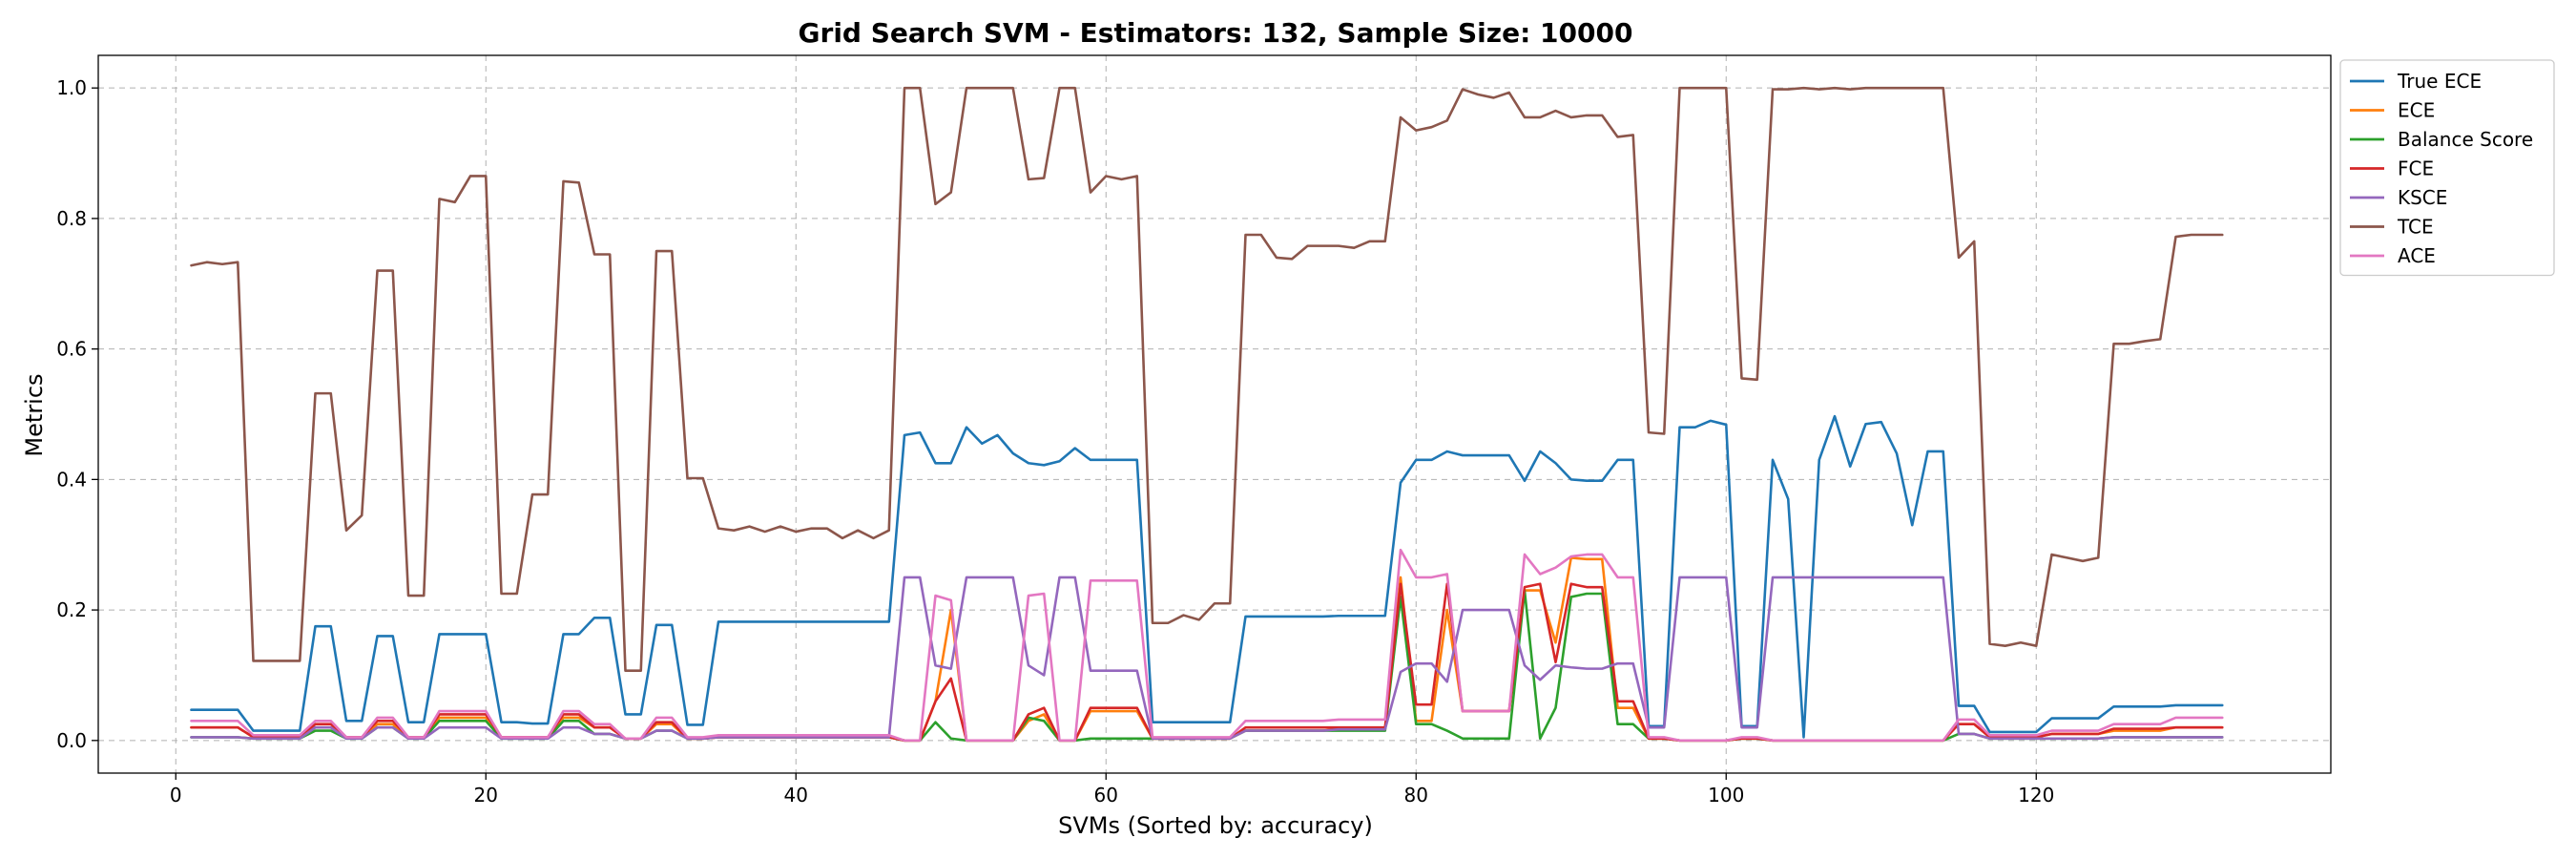 Image resolution: width=2576 pixels, height=859 pixels. I want to click on legend-label-ksce: KSCE, so click(2422, 197).